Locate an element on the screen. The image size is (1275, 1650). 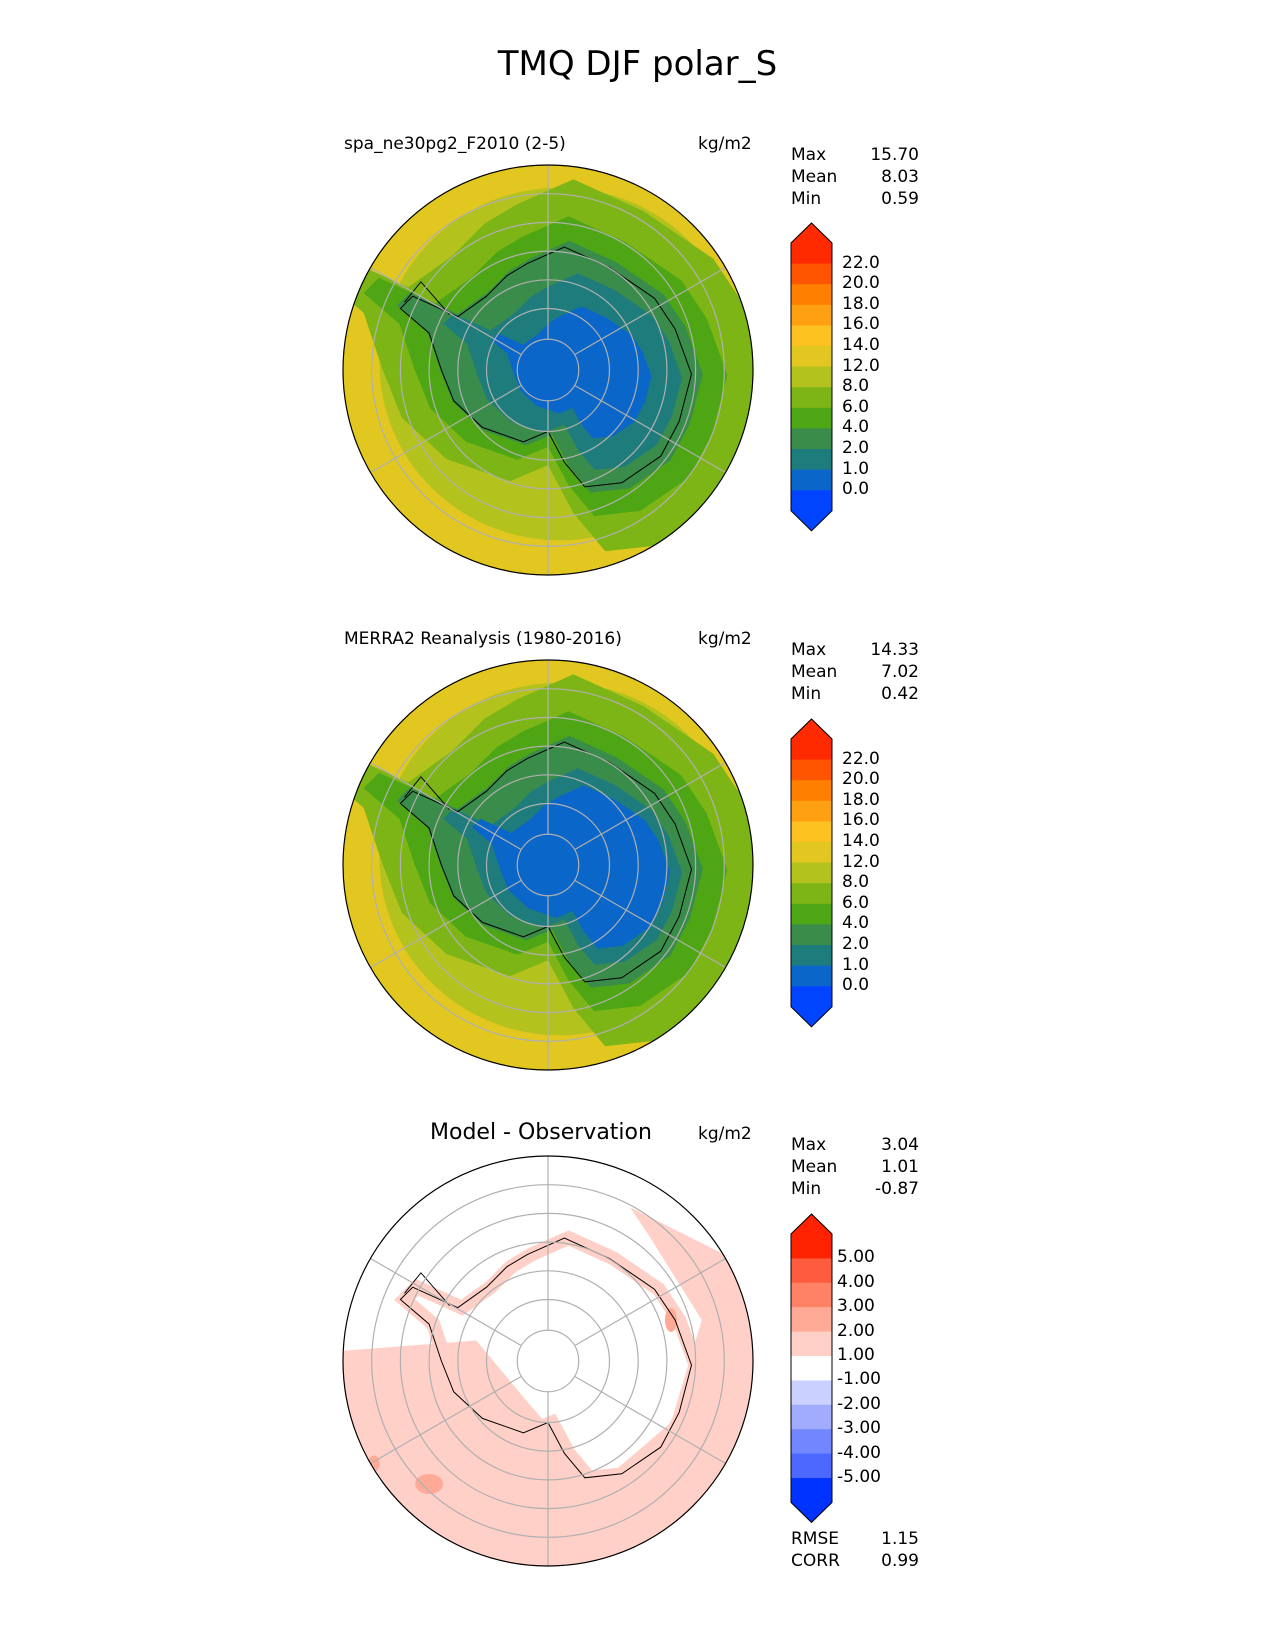
corr-value: 0.99 is located at coordinates (900, 1561).